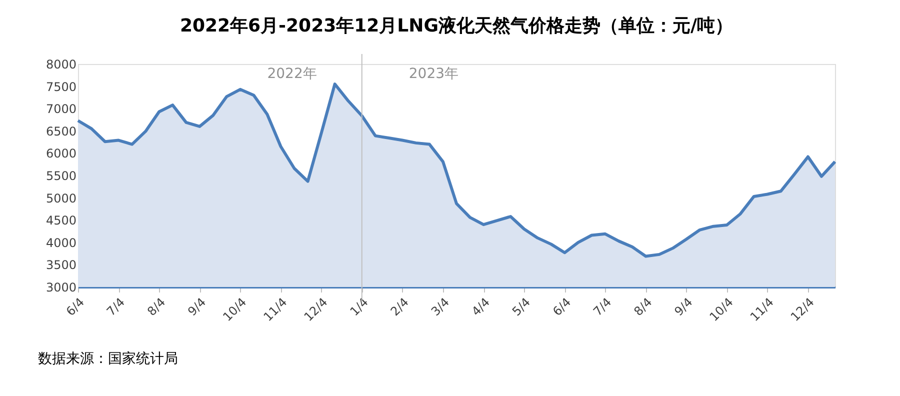  What do you see at coordinates (61, 221) in the screenshot?
I see `y-tick-label: 4500` at bounding box center [61, 221].